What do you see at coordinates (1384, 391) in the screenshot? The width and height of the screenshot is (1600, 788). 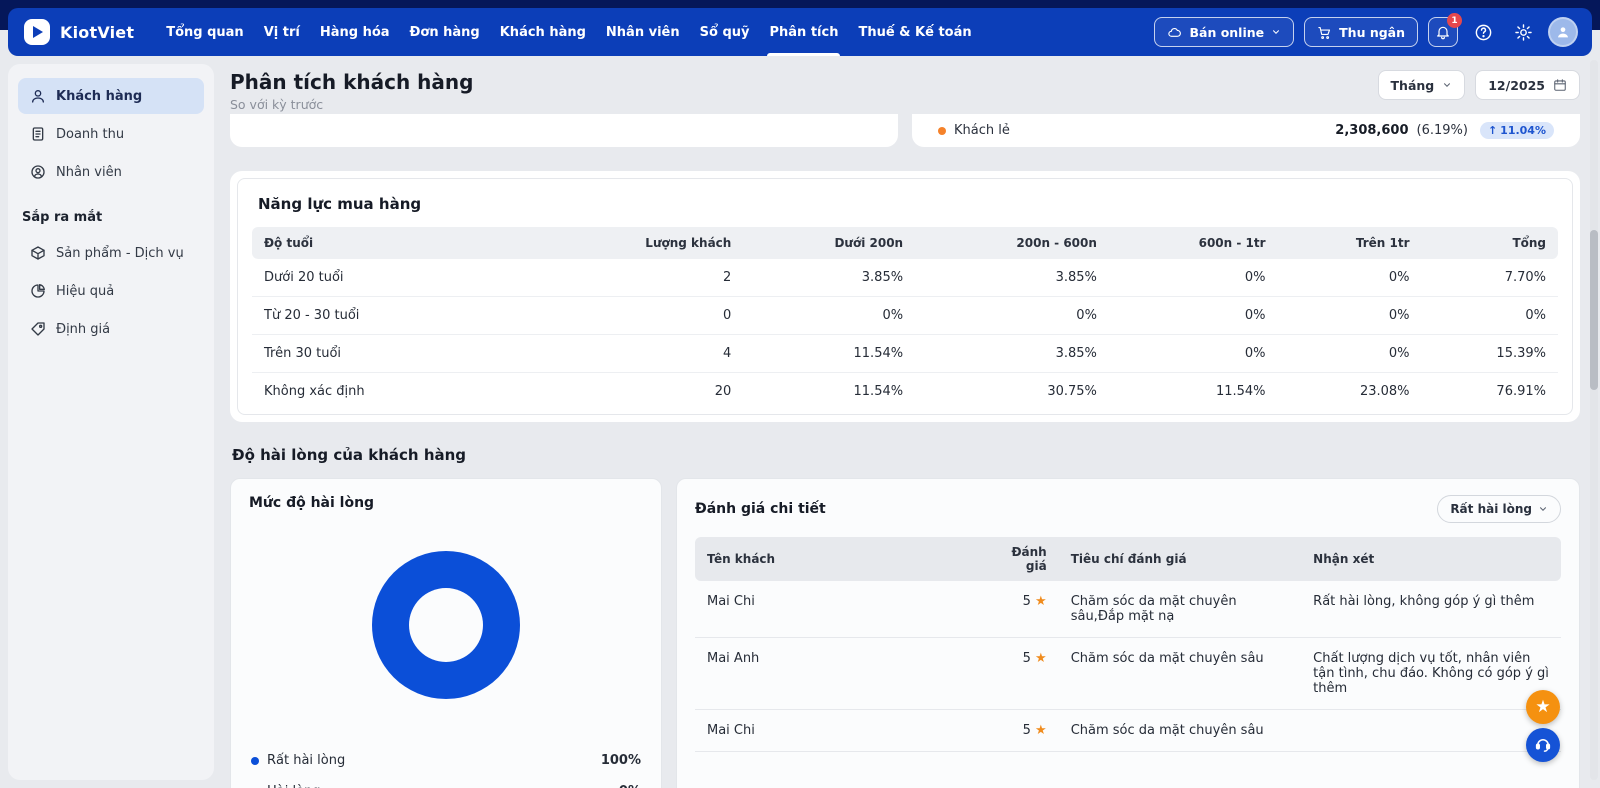 I see `cell: 23.08%` at bounding box center [1384, 391].